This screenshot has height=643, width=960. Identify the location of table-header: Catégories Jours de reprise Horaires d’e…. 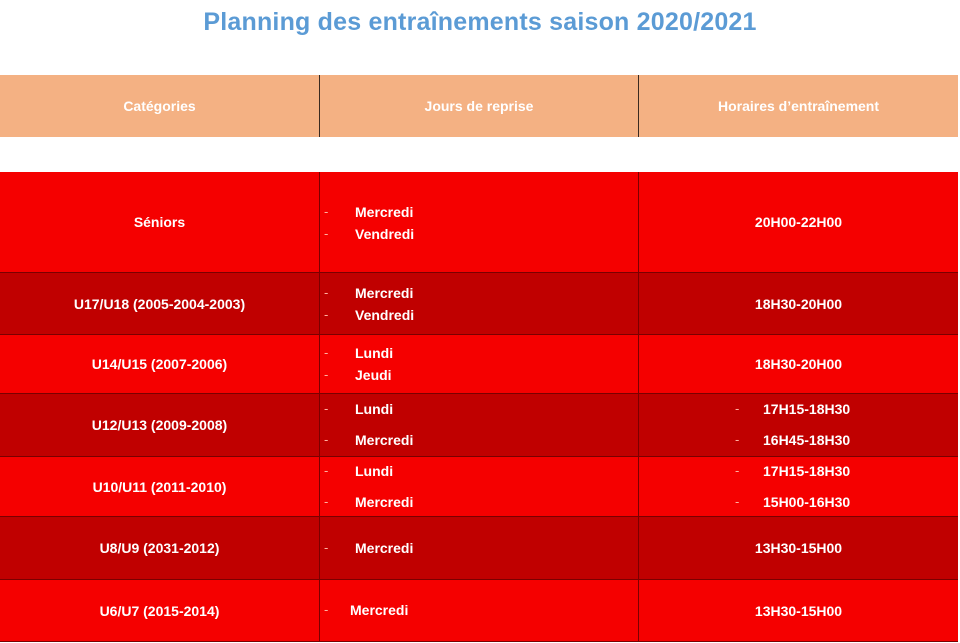
(479, 106).